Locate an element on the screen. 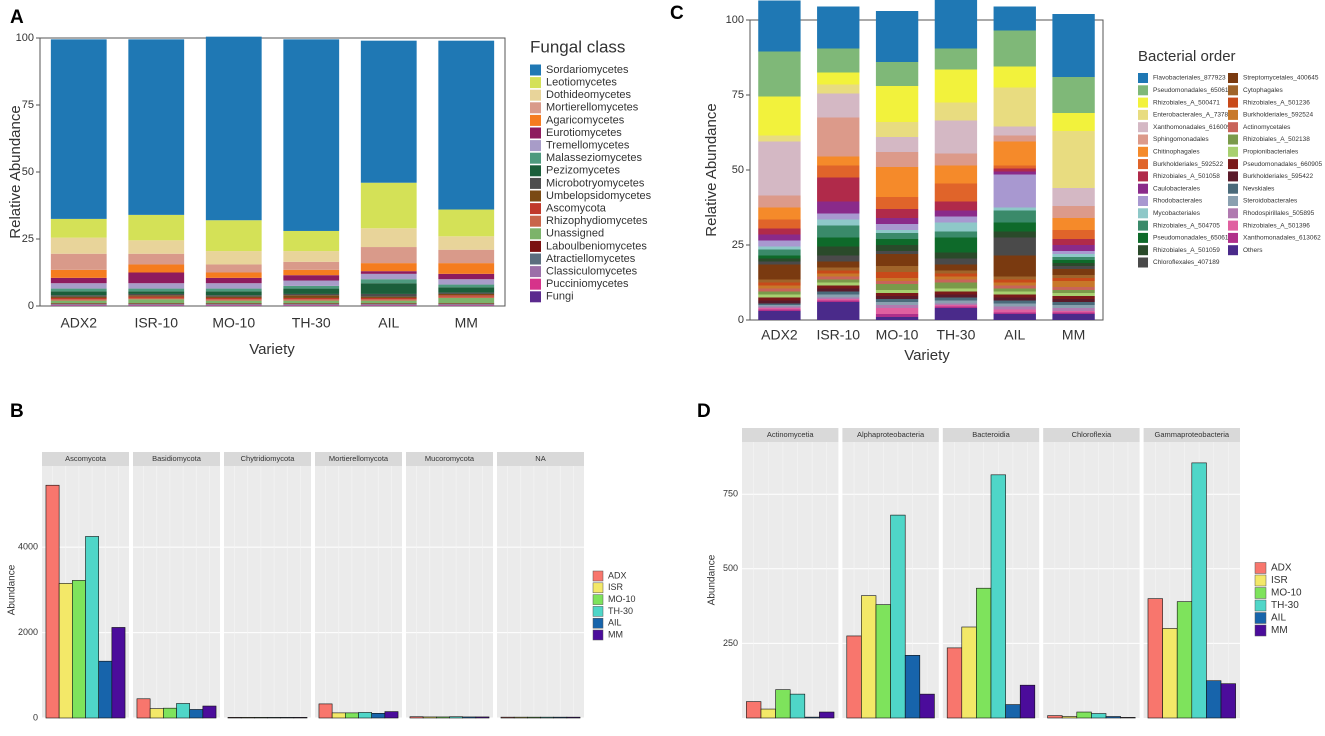  legend-title: Fungal class is located at coordinates (577, 46).